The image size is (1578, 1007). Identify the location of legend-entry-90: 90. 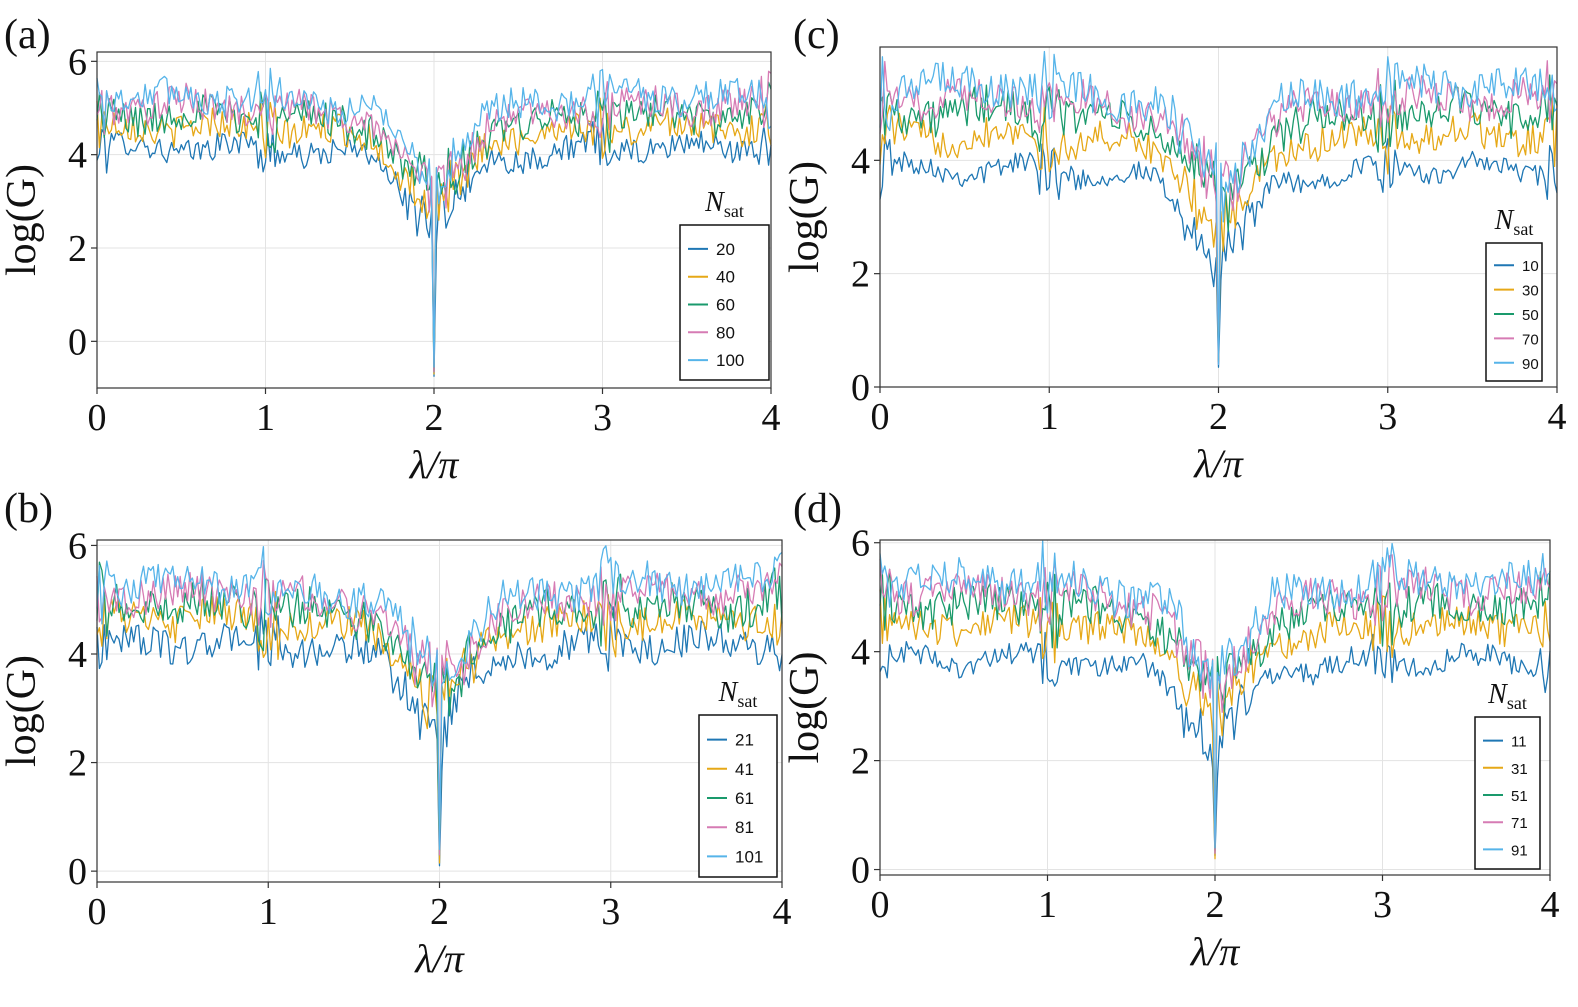
(1530, 364).